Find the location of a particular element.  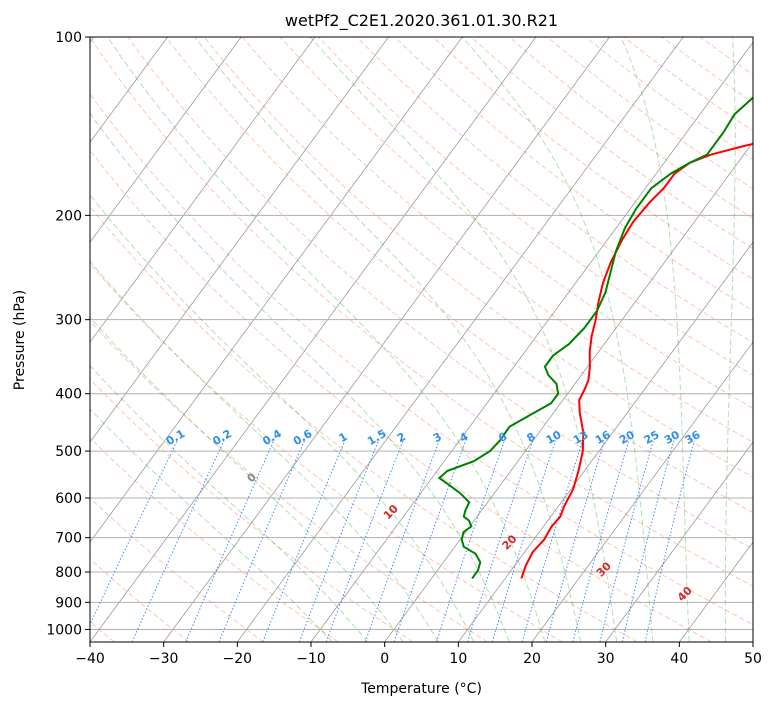

y-tick-label: 900 is located at coordinates (68, 603).